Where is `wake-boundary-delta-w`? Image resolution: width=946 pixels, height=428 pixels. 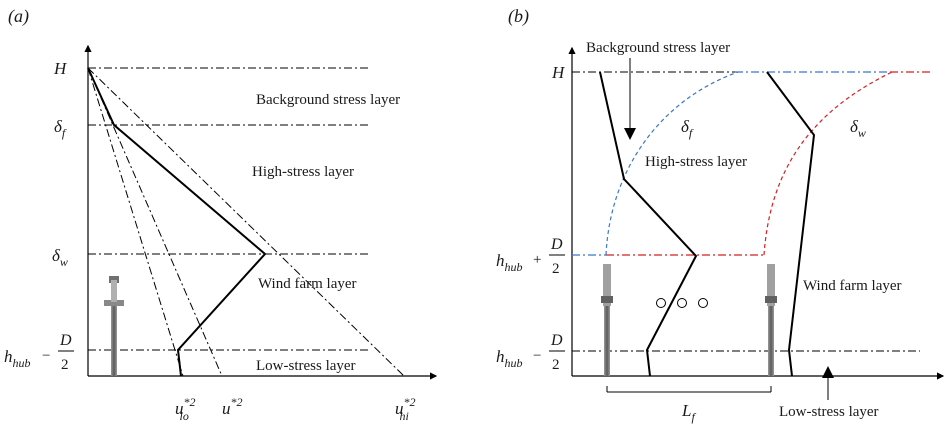 wake-boundary-delta-w is located at coordinates (828, 163).